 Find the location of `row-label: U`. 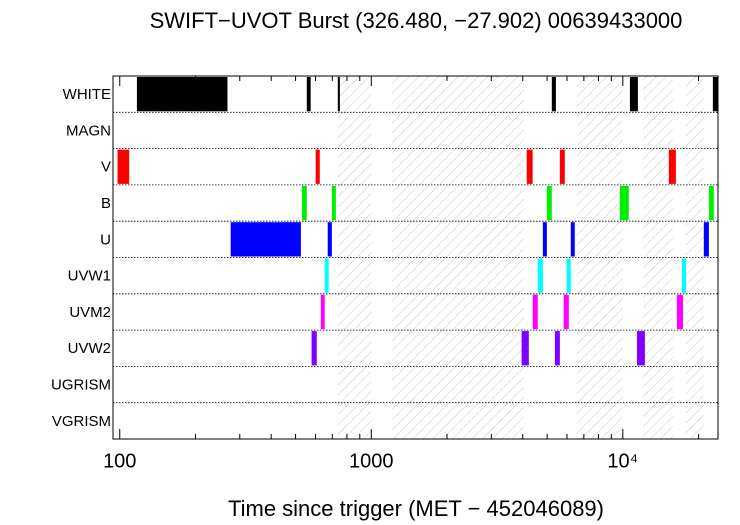

row-label: U is located at coordinates (105, 239).